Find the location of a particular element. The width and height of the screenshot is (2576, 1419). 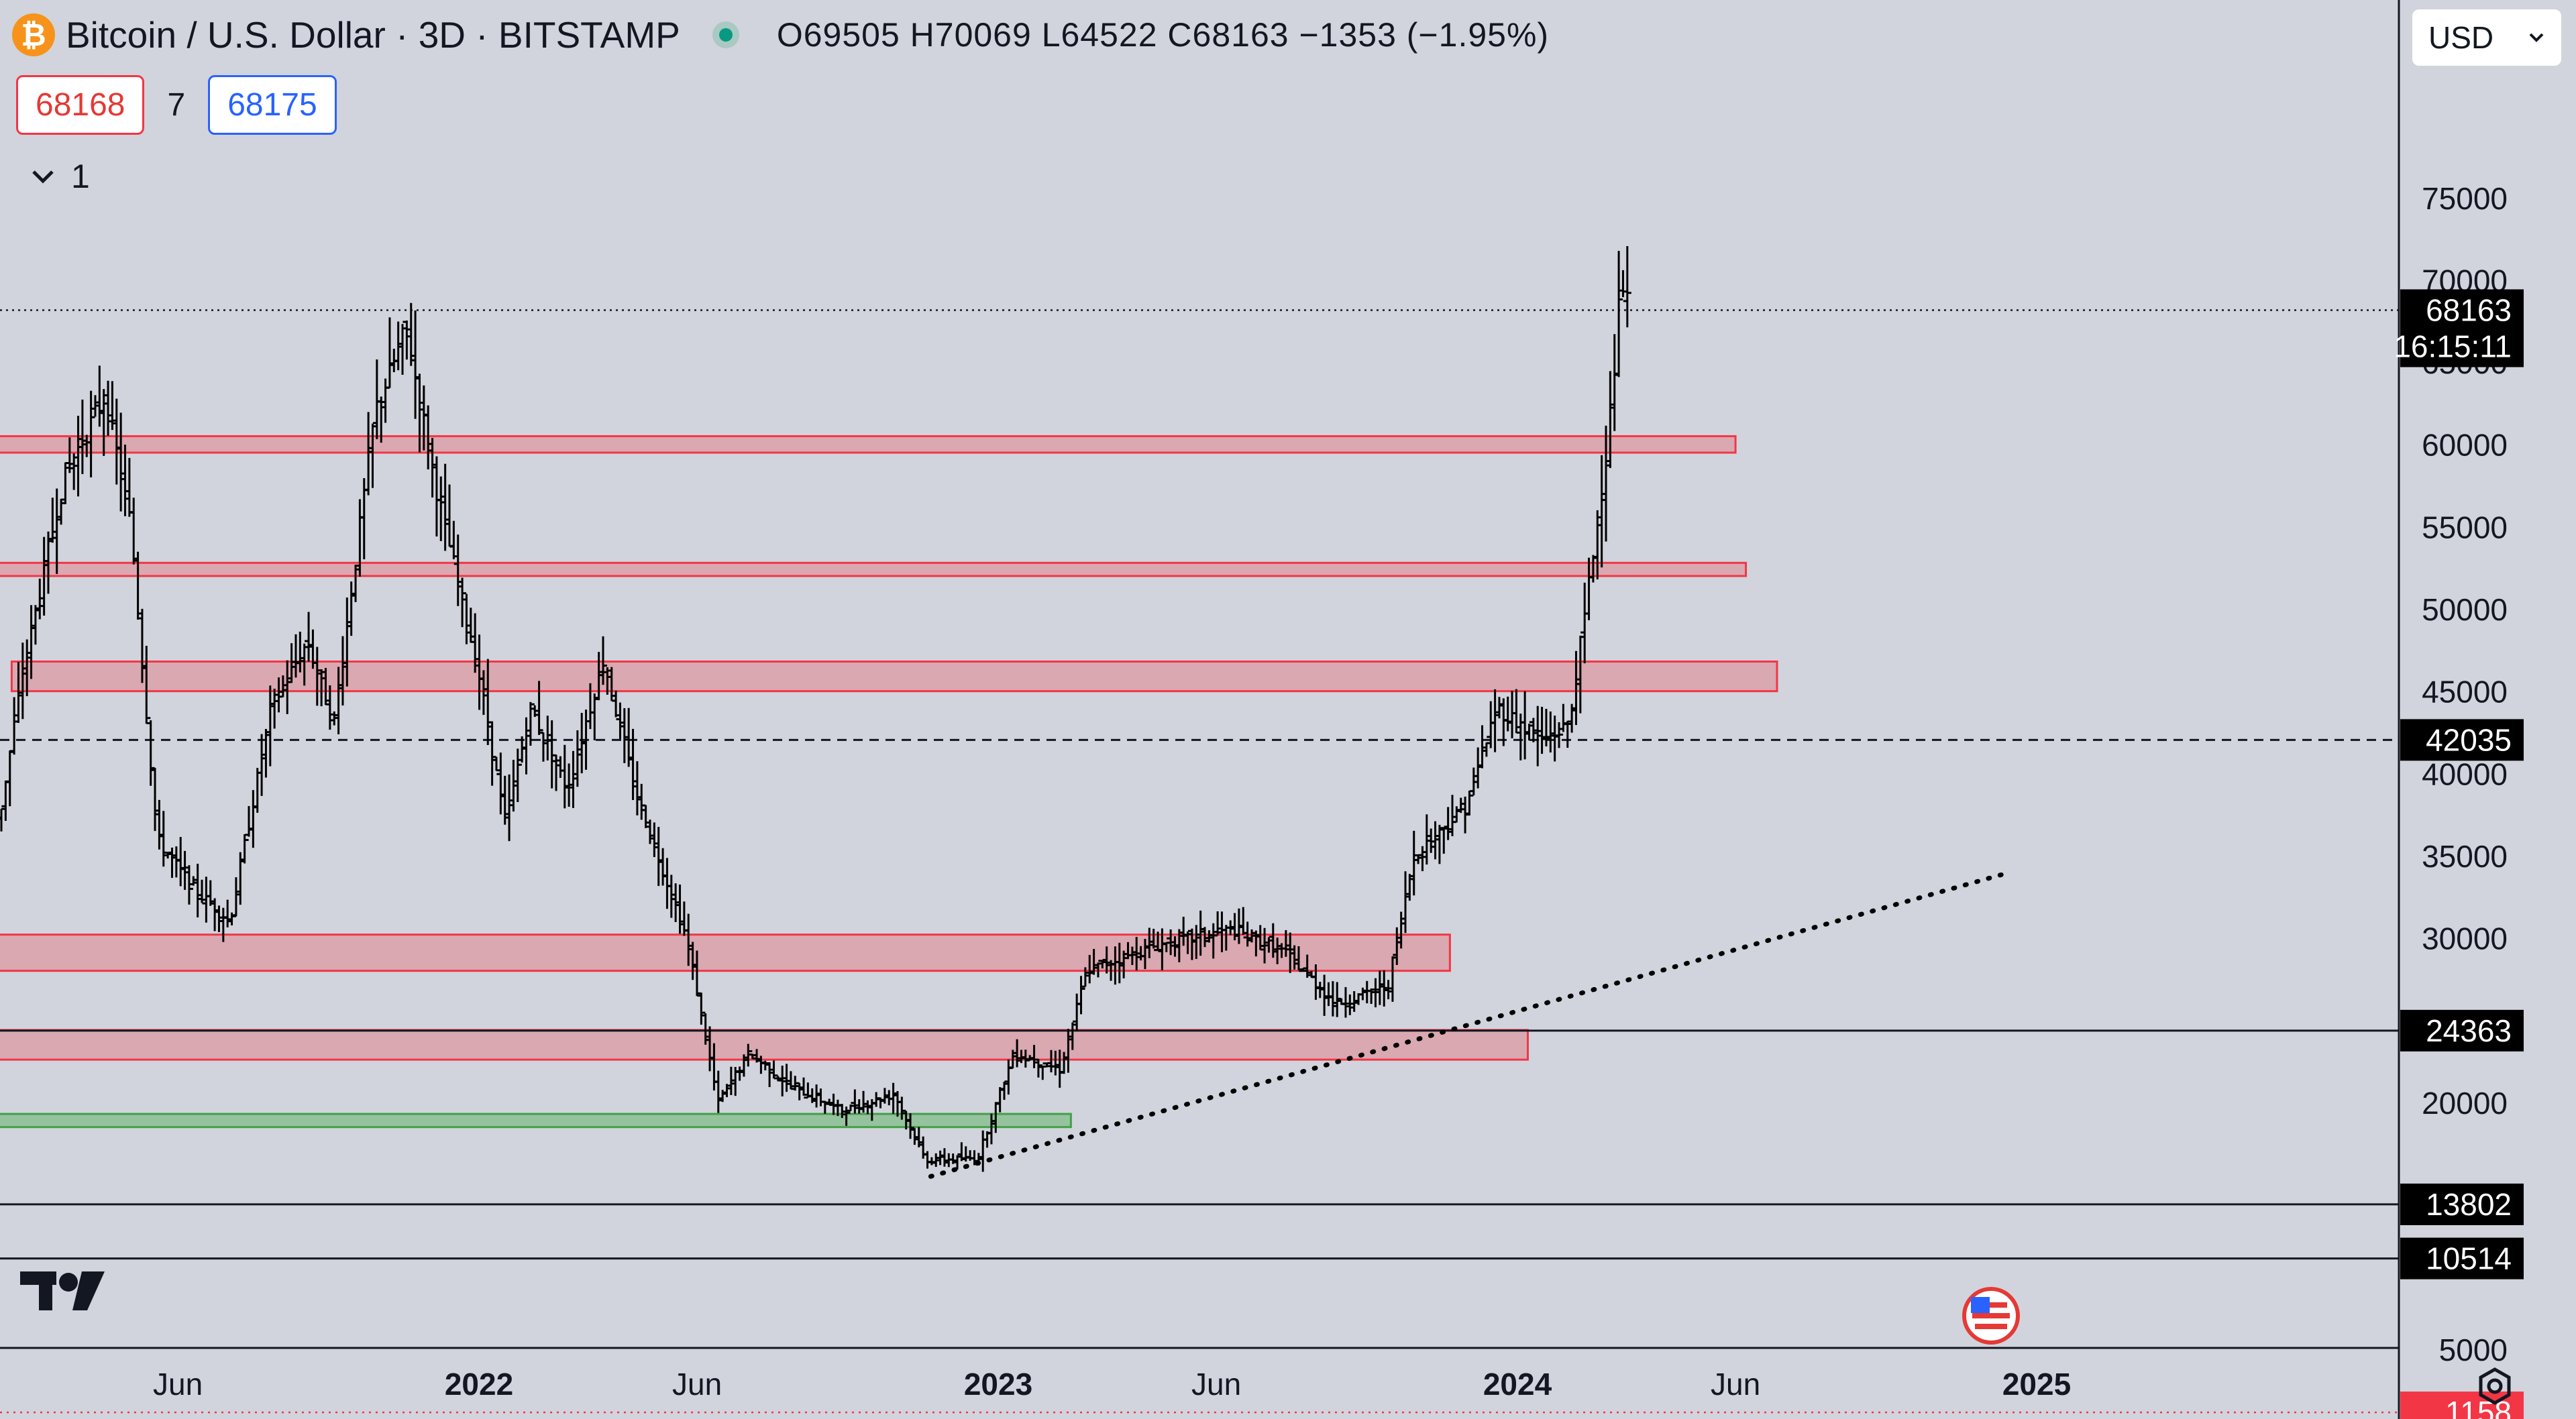

svg-text: 68163 is located at coordinates (2469, 309).